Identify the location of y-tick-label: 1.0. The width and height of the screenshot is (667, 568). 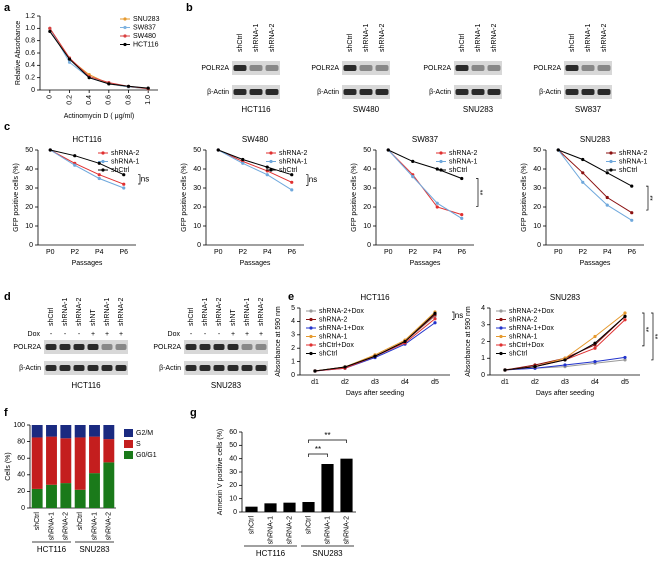
(30, 28).